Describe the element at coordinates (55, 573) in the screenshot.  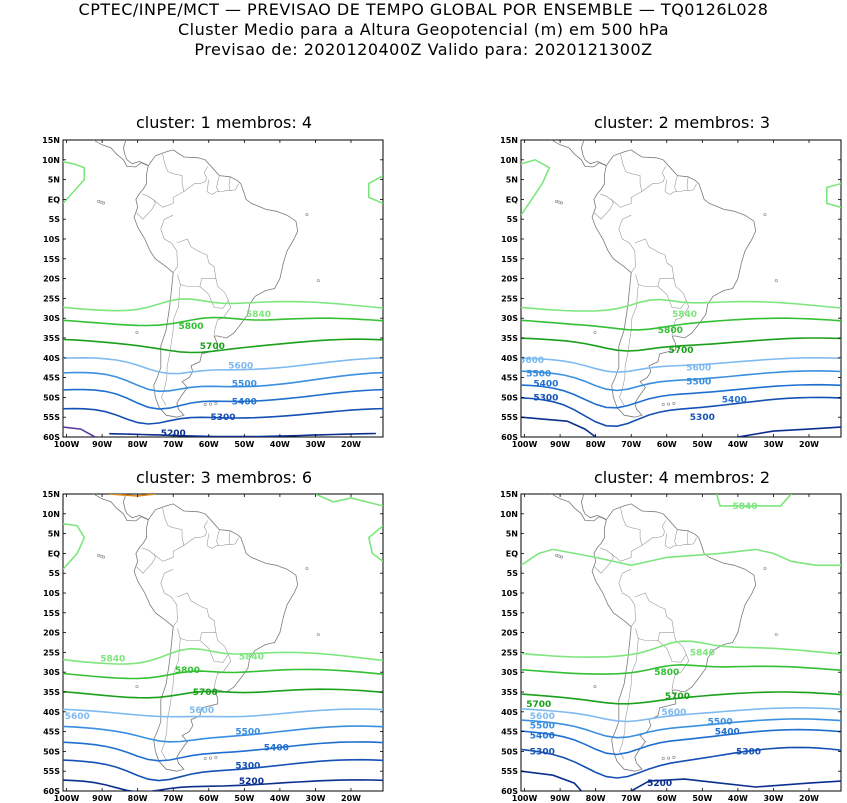
I see `lat-tick-label: 5S` at that location.